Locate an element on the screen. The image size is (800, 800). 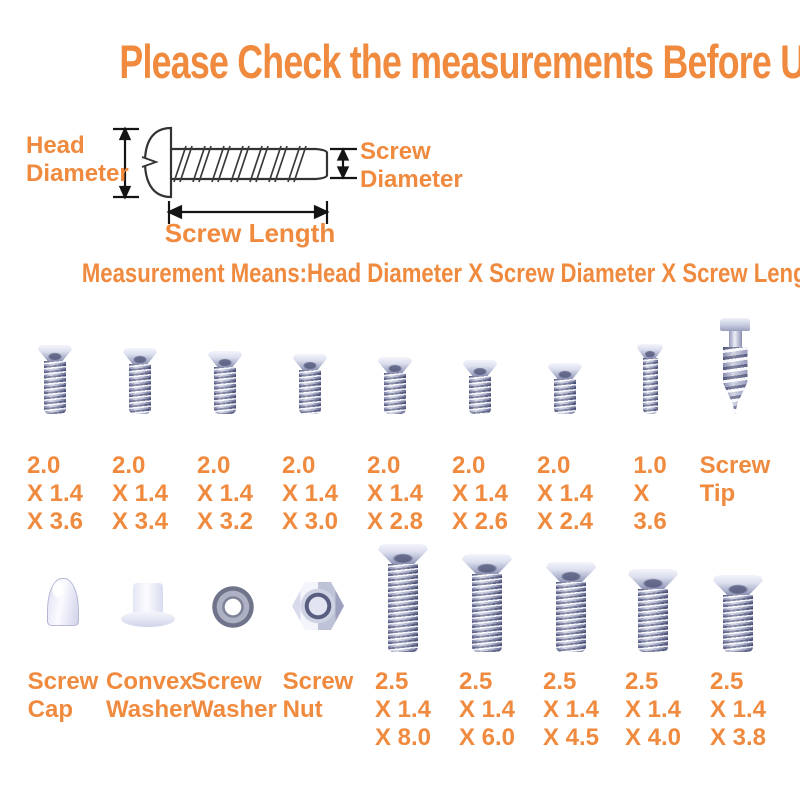
size-label: 2.5 X 1.4 X 4.0 is located at coordinates (653, 710).